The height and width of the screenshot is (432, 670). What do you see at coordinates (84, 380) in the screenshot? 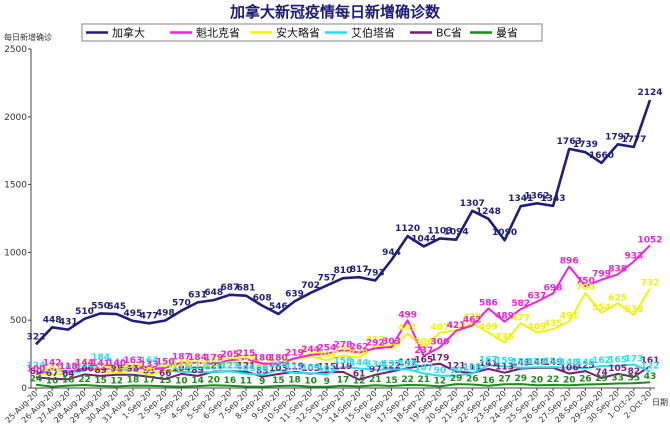
I see `data-label: 22` at bounding box center [84, 380].